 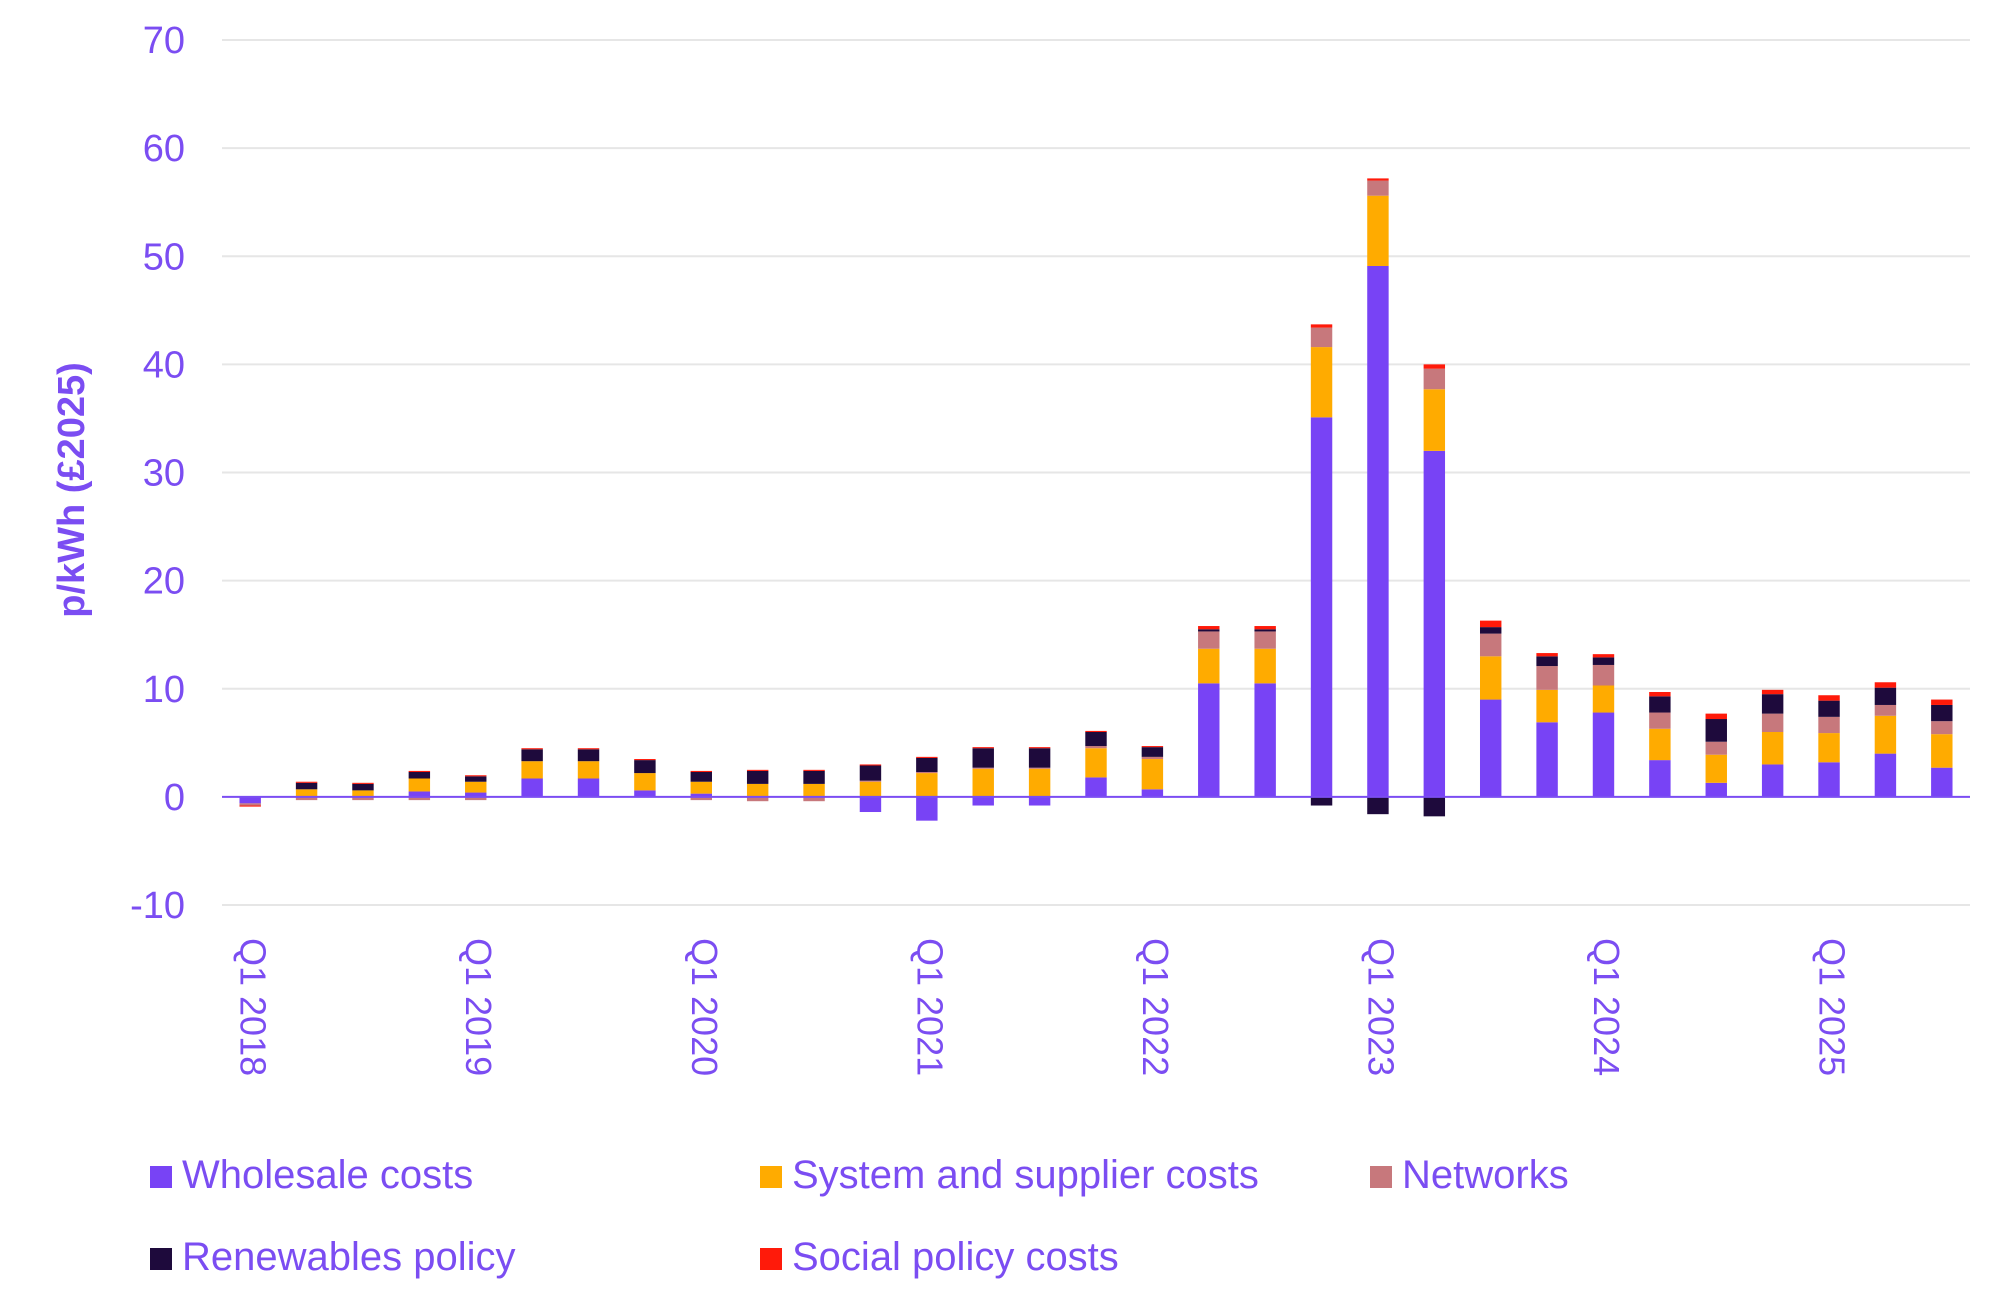 I want to click on y-tick-label: 0, so click(x=174, y=798).